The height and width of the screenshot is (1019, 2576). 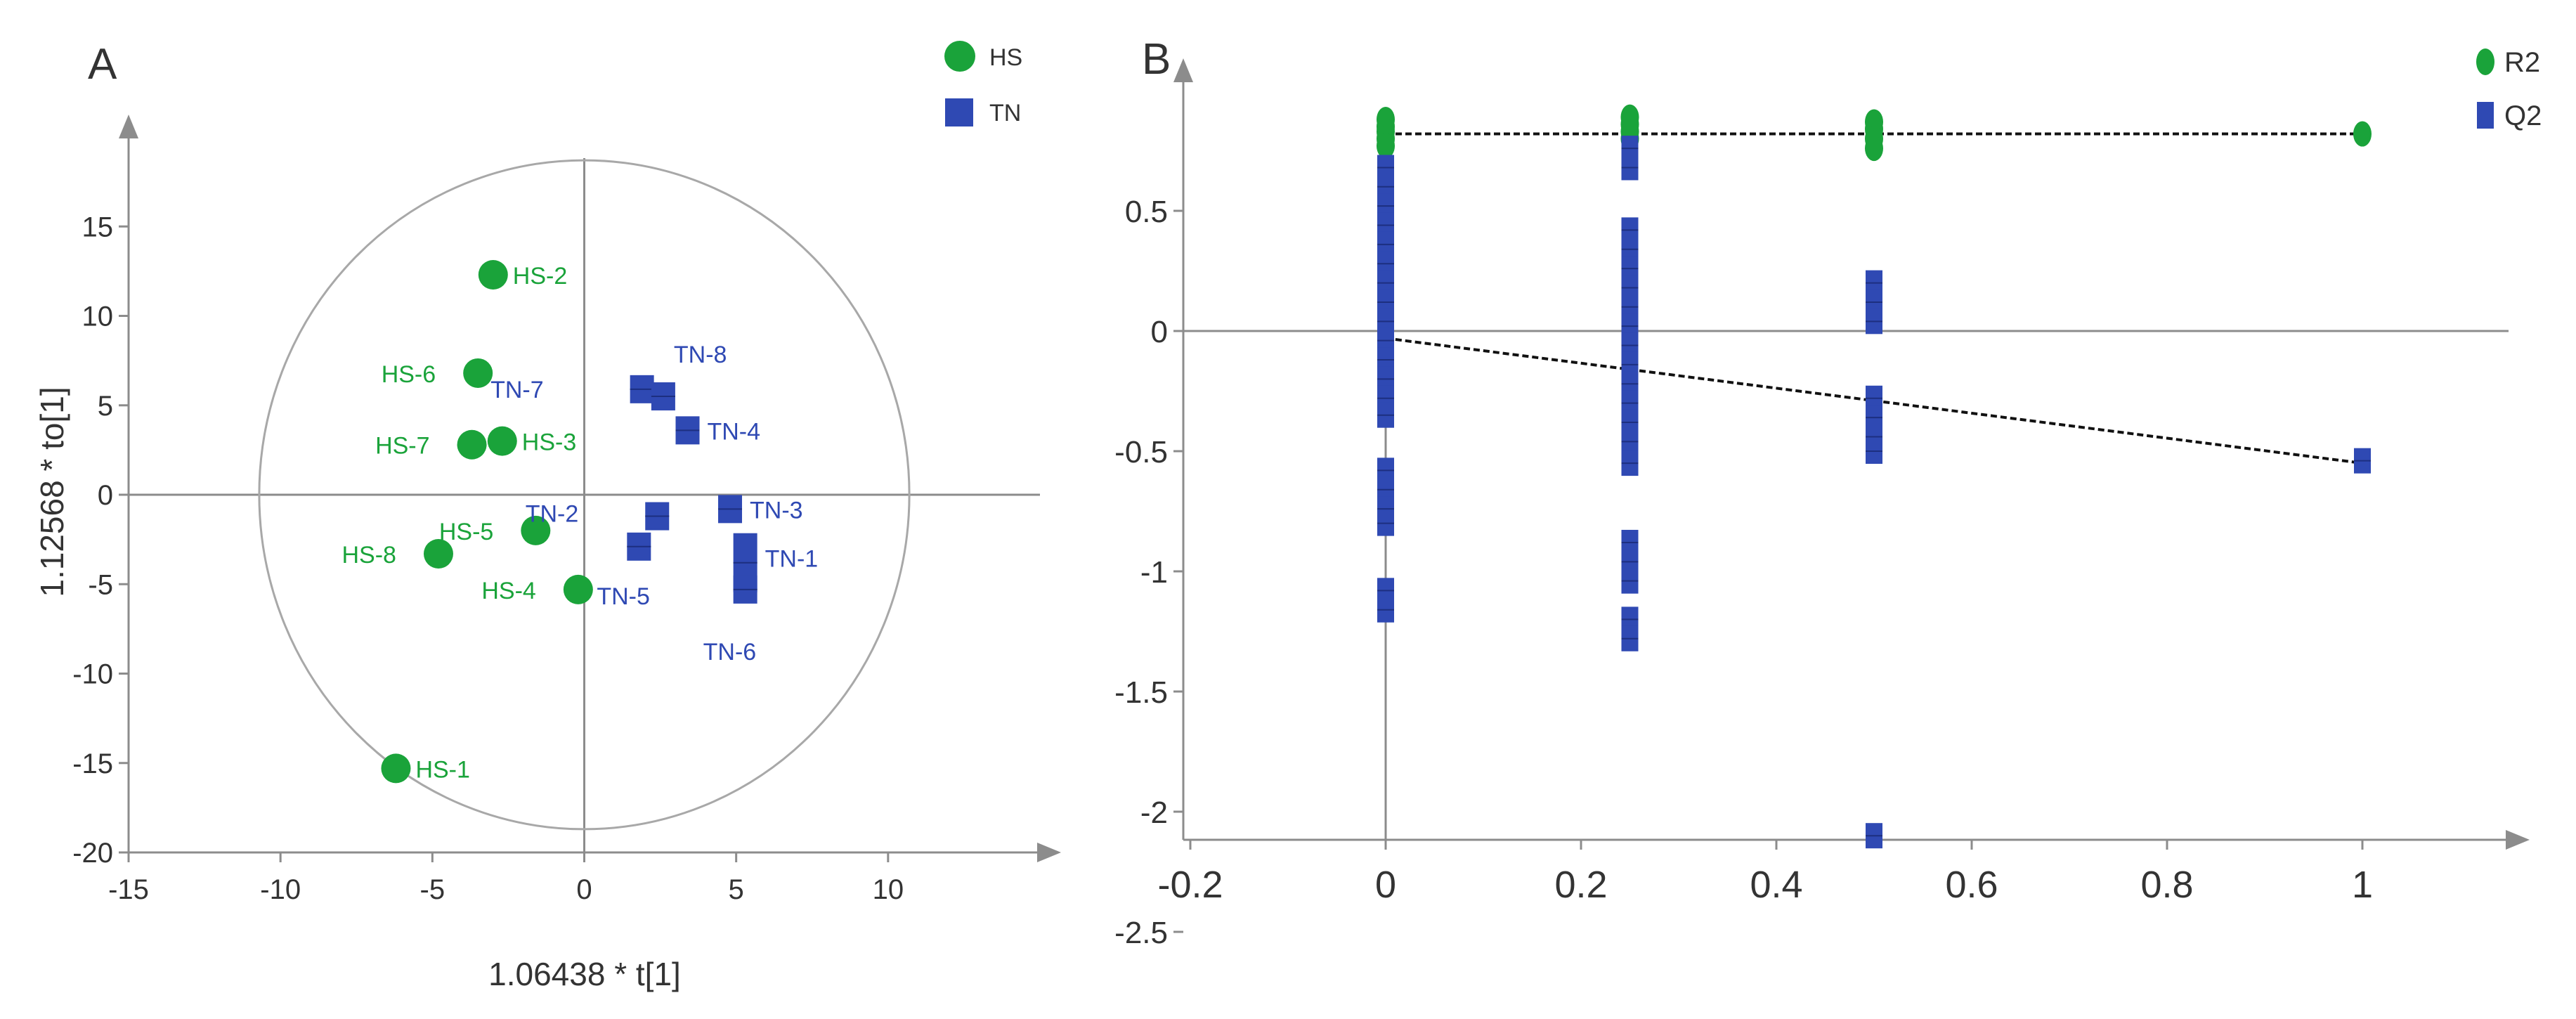 What do you see at coordinates (552, 514) in the screenshot?
I see `a-point-label: TN-2` at bounding box center [552, 514].